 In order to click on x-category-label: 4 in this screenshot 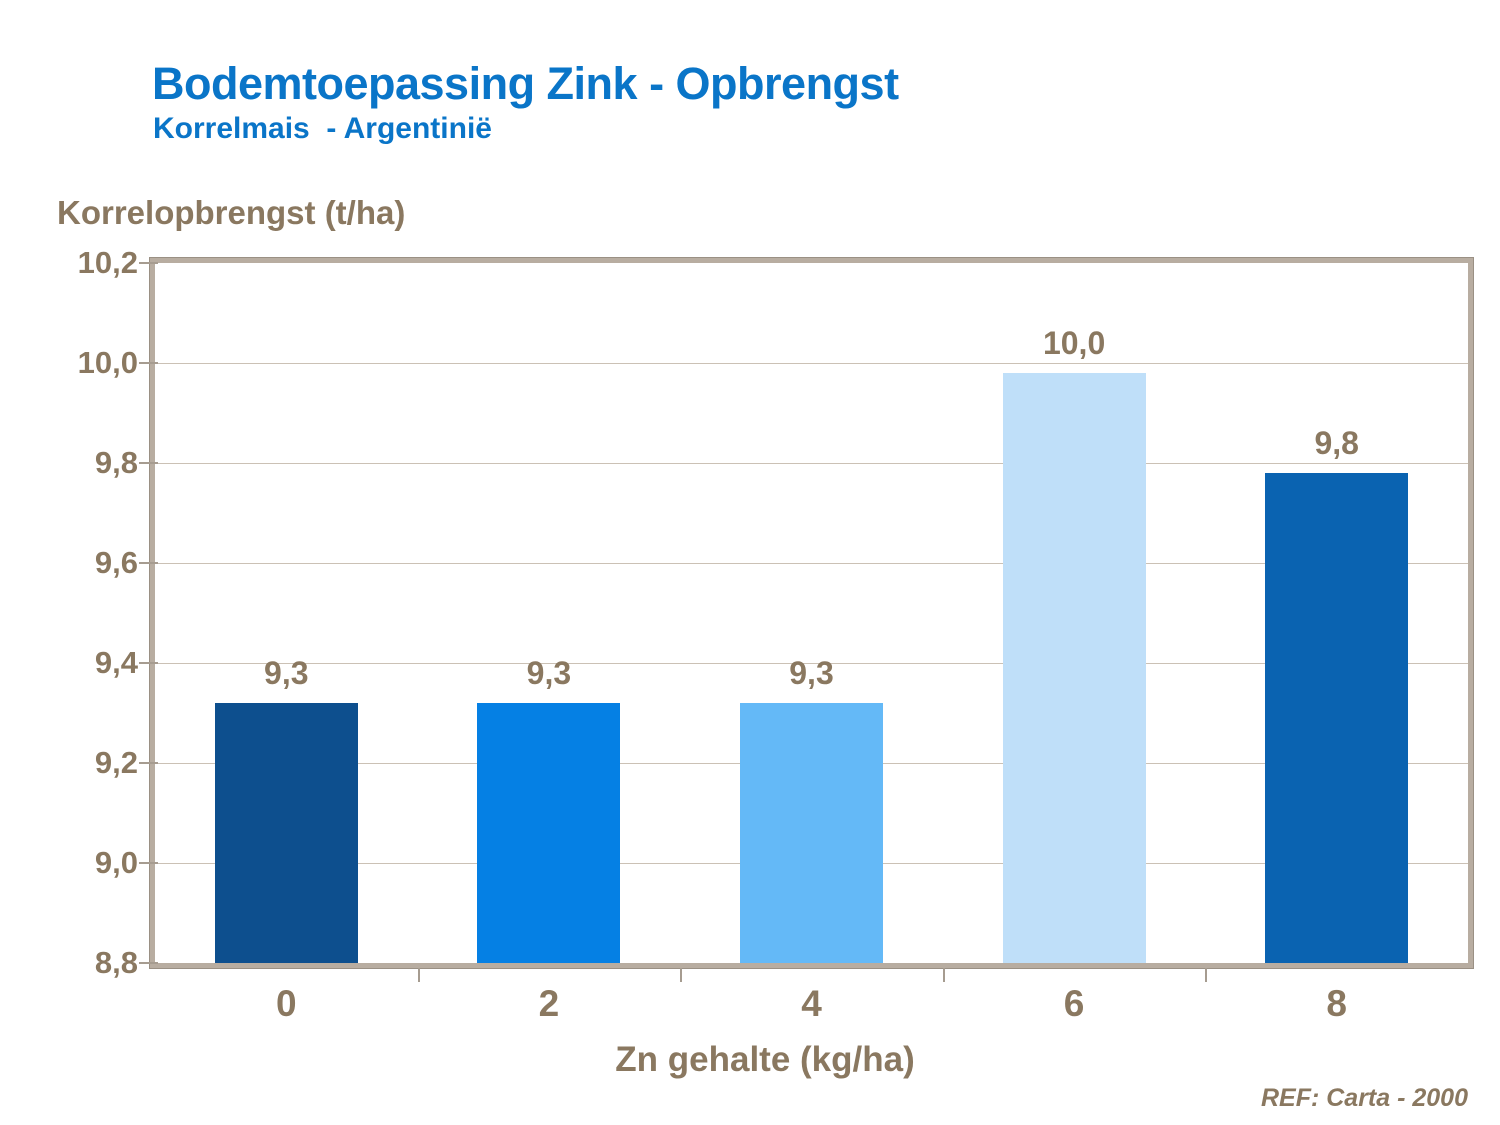, I will do `click(811, 1003)`.